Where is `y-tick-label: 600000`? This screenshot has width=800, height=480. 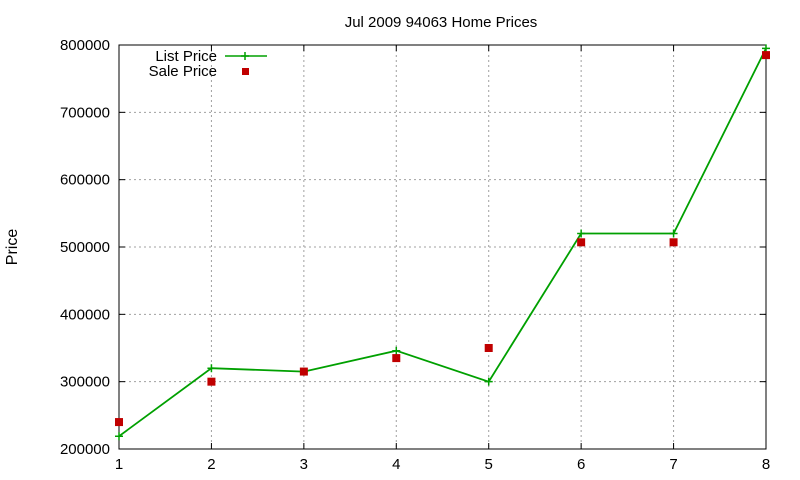
y-tick-label: 600000 is located at coordinates (85, 180).